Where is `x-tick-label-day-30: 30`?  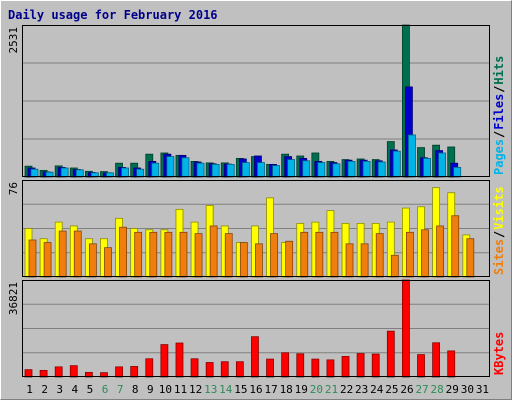 x-tick-label-day-30: 30 is located at coordinates (467, 389).